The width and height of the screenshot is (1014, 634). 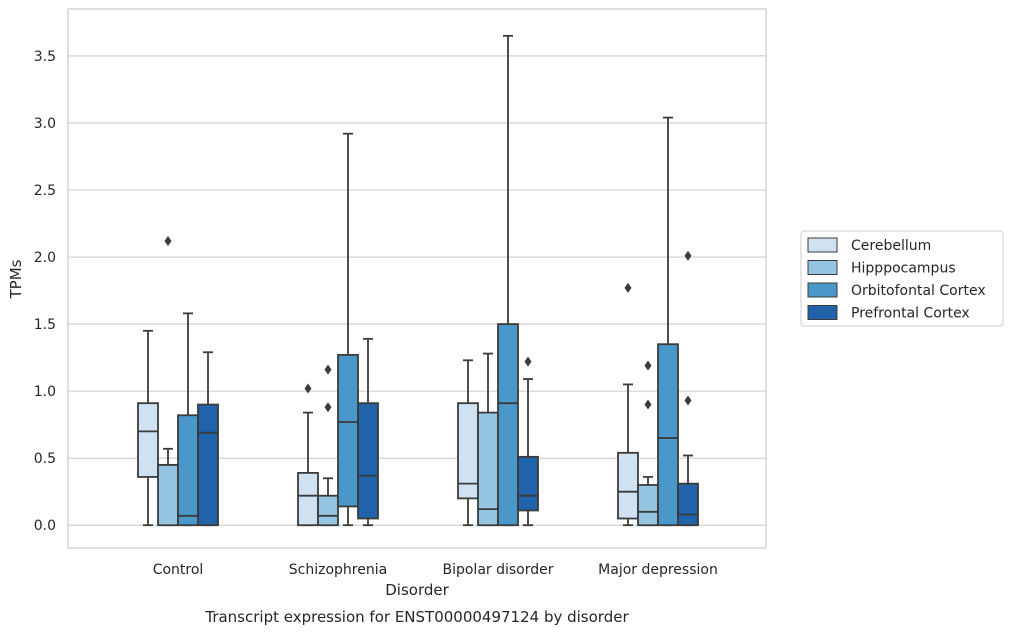 I want to click on x-tick-label: Bipolar disorder, so click(x=497, y=570).